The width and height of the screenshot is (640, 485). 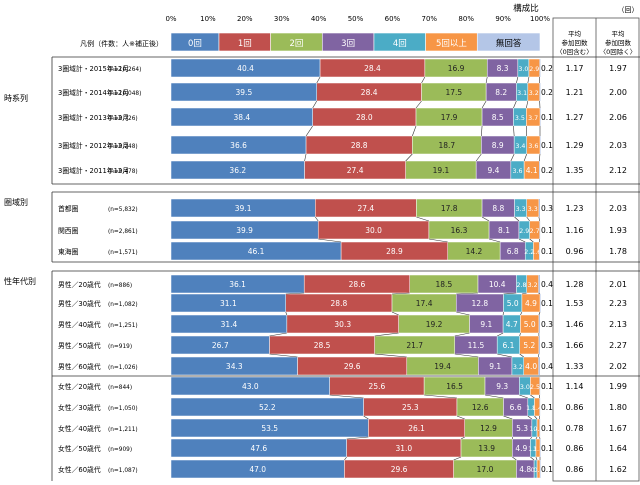 What do you see at coordinates (229, 324) in the screenshot?
I see `bar-value-label: 31.4` at bounding box center [229, 324].